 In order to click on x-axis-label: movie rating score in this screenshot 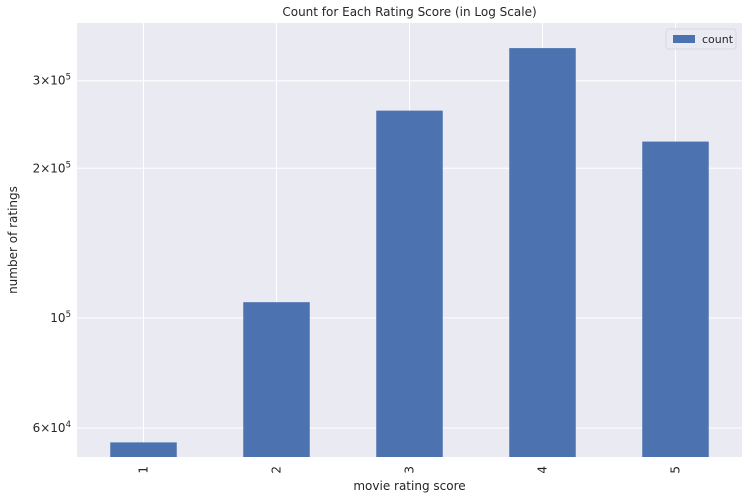, I will do `click(409, 486)`.